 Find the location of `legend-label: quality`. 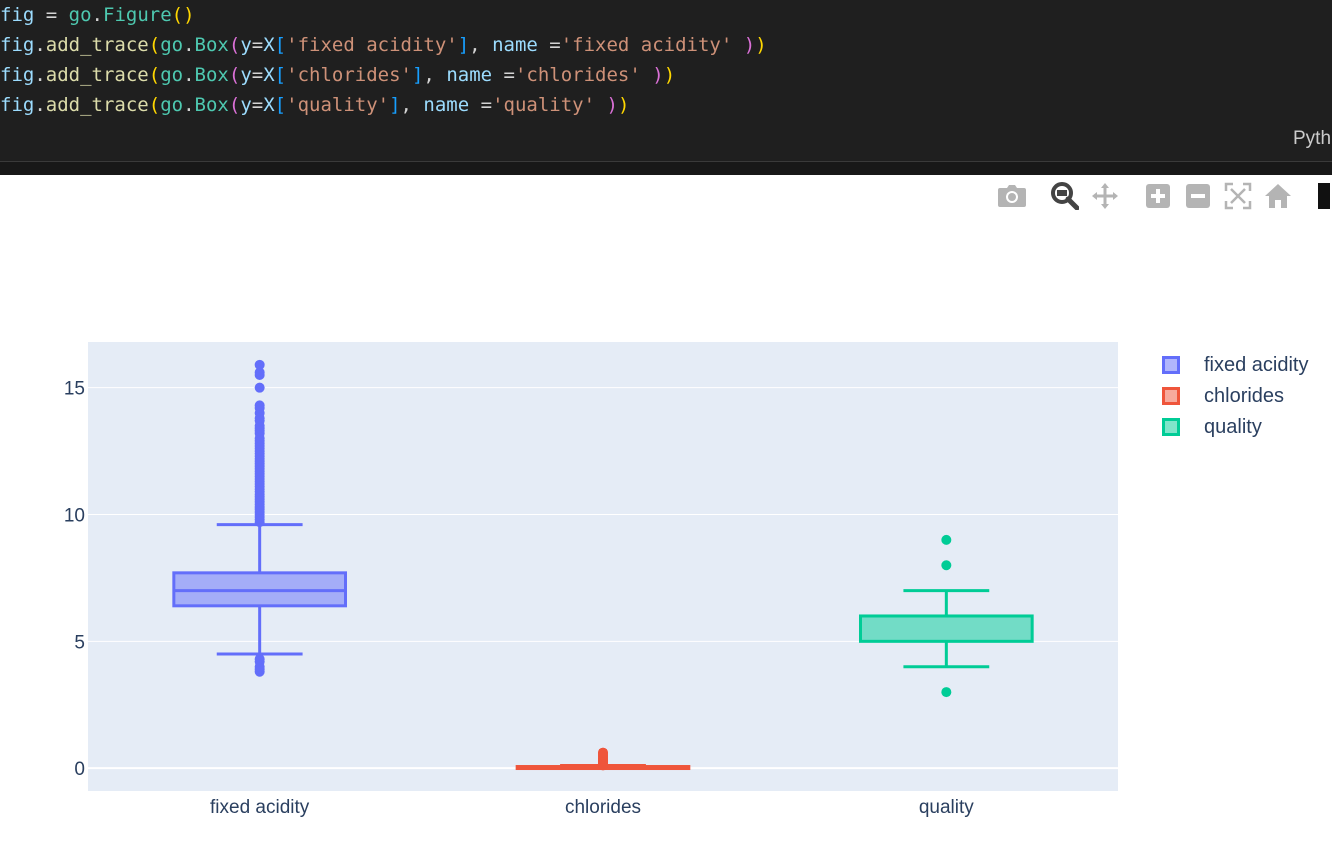

legend-label: quality is located at coordinates (1233, 426).